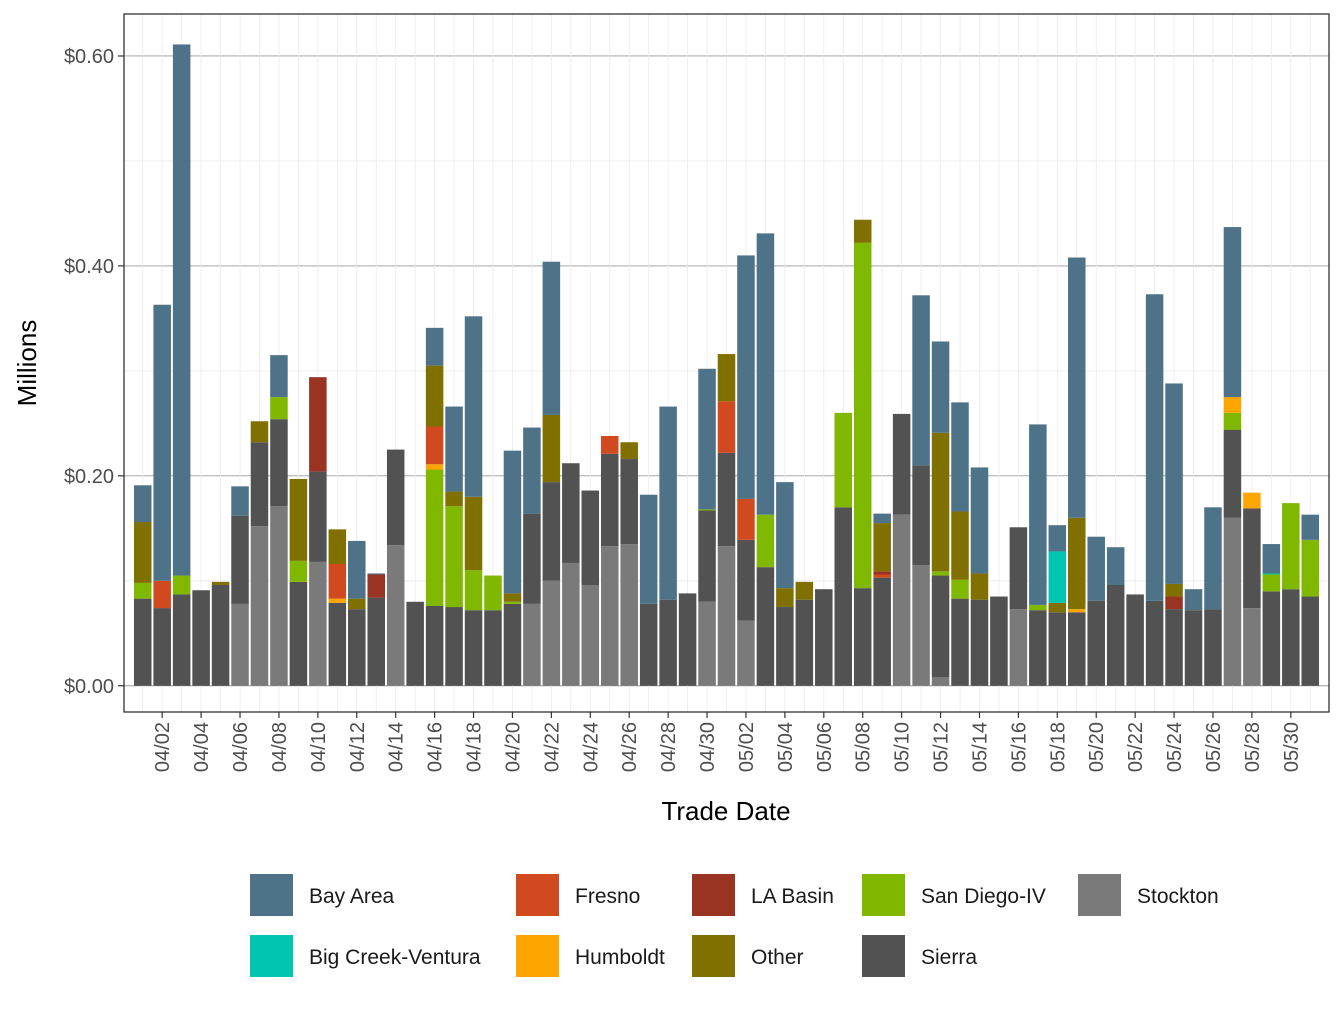 The width and height of the screenshot is (1344, 1013). Describe the element at coordinates (89, 477) in the screenshot. I see `y-tick-label: $0.20` at that location.